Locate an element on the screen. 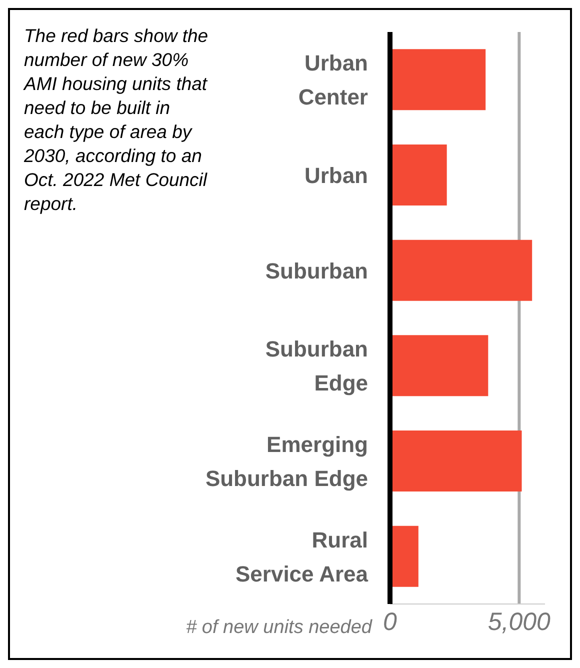 This screenshot has width=580, height=668. text: The red bars show the number of new 30% AMI housing units that need to be built in each type of area by 2030, according to an Oct. 2022 Met Council report. is located at coordinates (117, 120).